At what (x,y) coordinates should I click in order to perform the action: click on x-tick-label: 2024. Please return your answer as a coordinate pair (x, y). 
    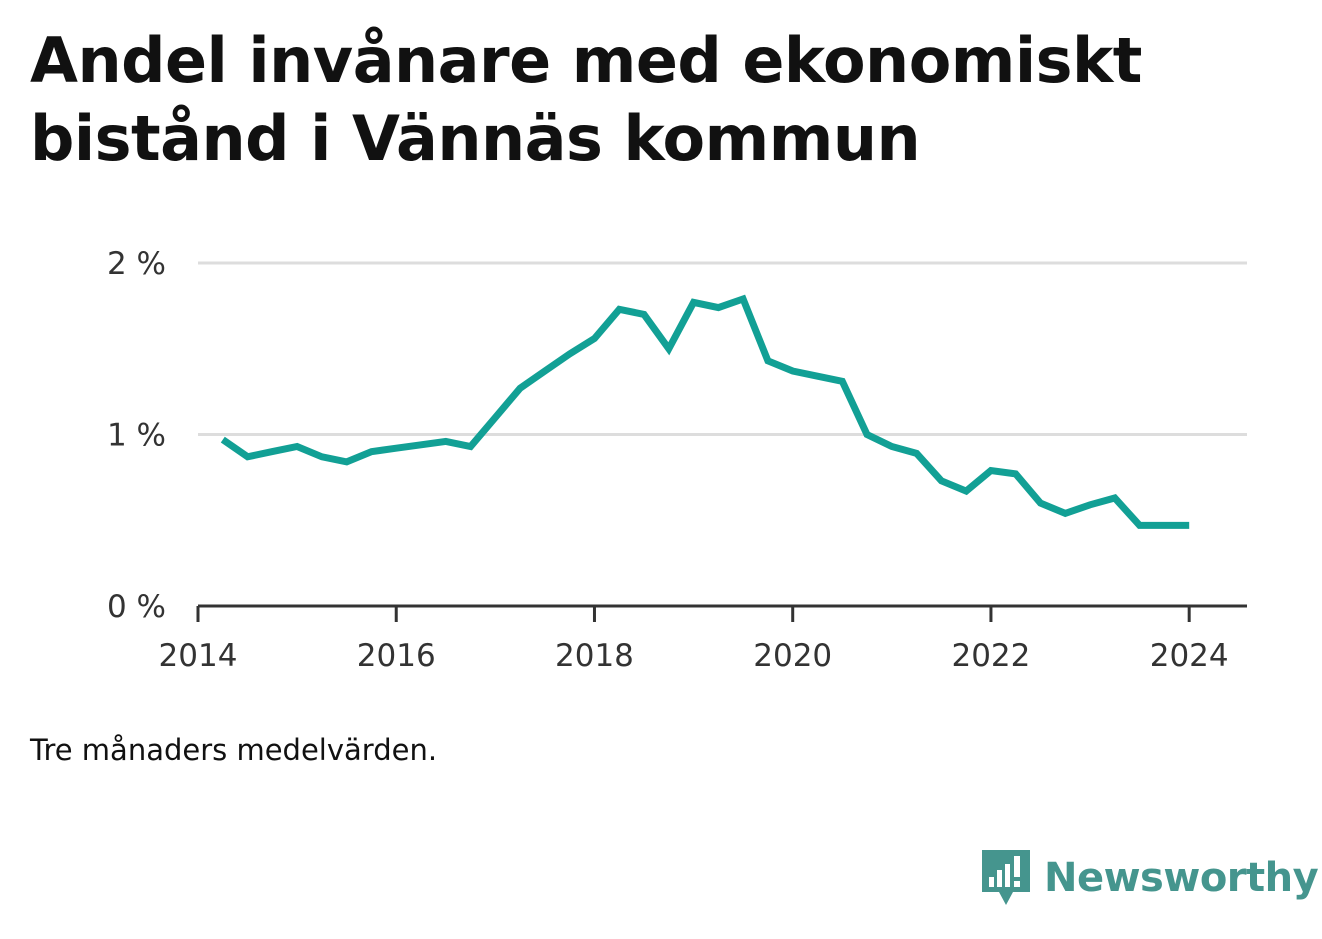
    Looking at the image, I should click on (1189, 656).